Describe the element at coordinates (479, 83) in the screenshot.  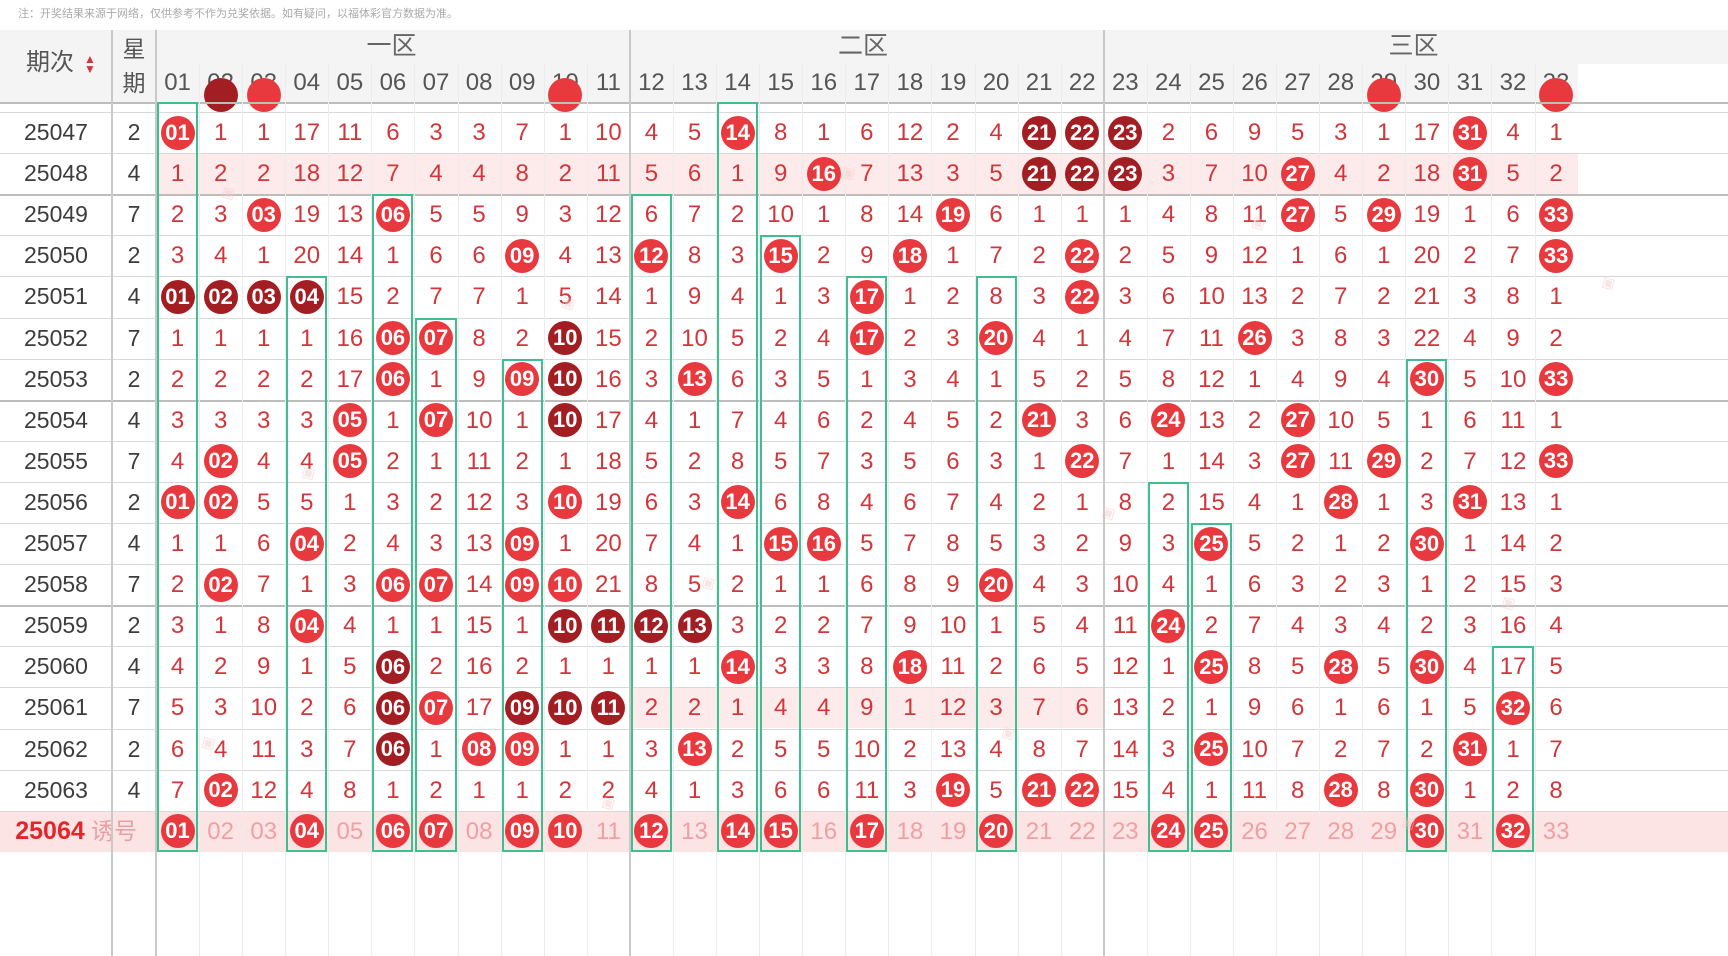
I see `number-header-08: 08` at that location.